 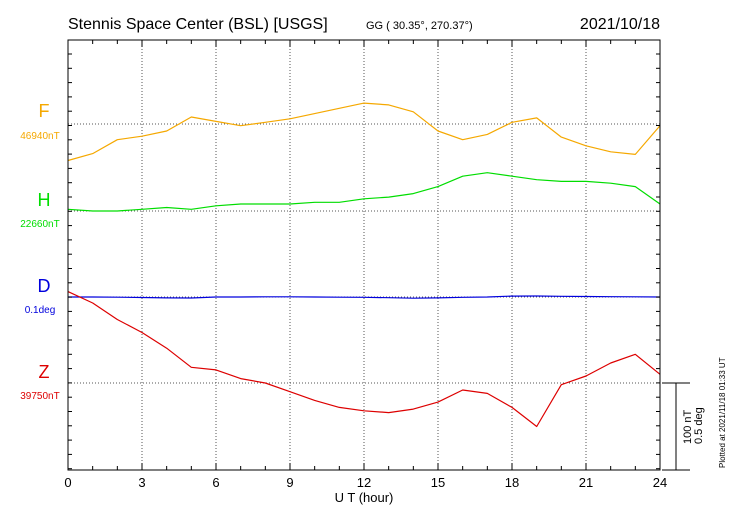 I want to click on series-label-Z: Z, so click(x=44, y=372).